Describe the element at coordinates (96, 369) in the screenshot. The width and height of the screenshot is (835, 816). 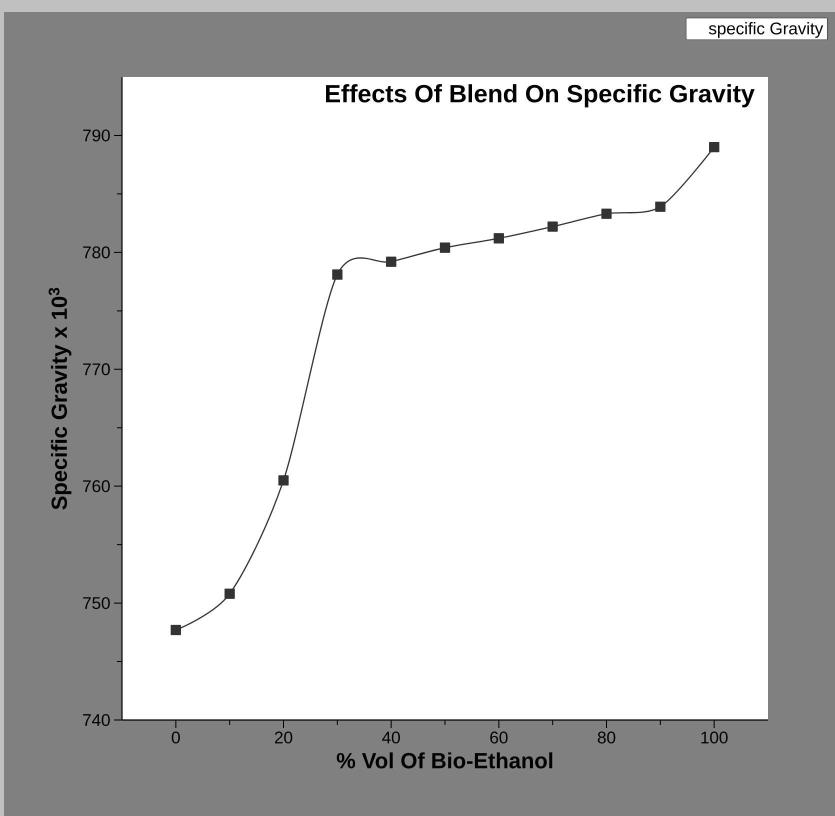
I see `y-tick-label: 770` at that location.